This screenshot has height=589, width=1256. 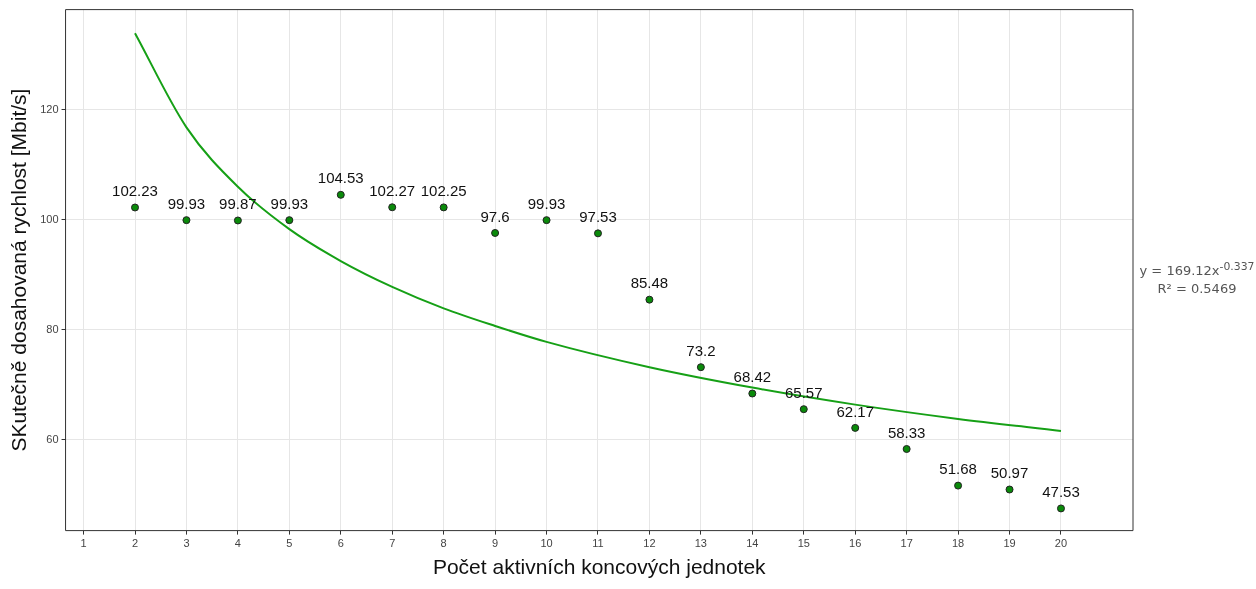 I want to click on y-tick-label: 80, so click(x=52, y=328).